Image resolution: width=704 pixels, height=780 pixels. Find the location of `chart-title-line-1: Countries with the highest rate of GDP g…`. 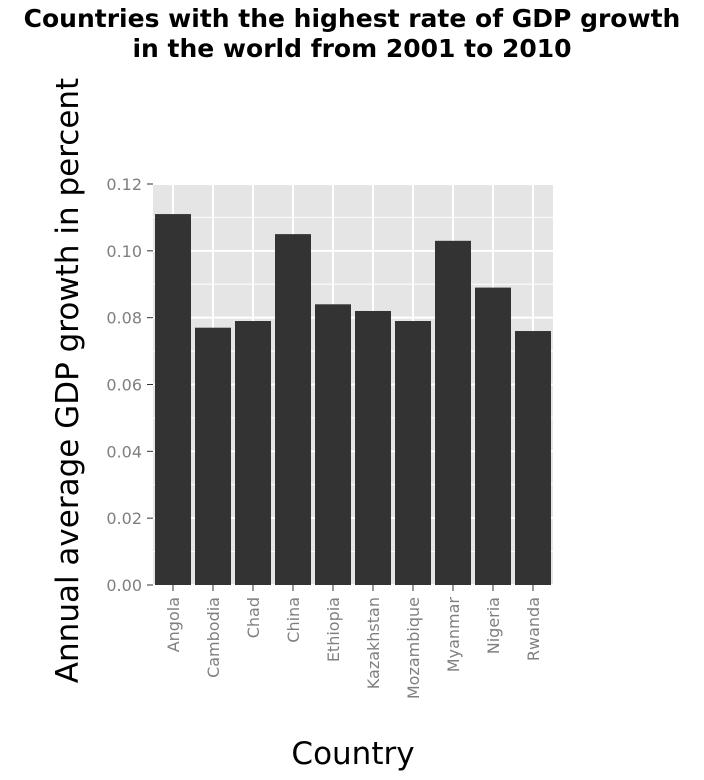

chart-title-line-1: Countries with the highest rate of GDP g… is located at coordinates (352, 18).